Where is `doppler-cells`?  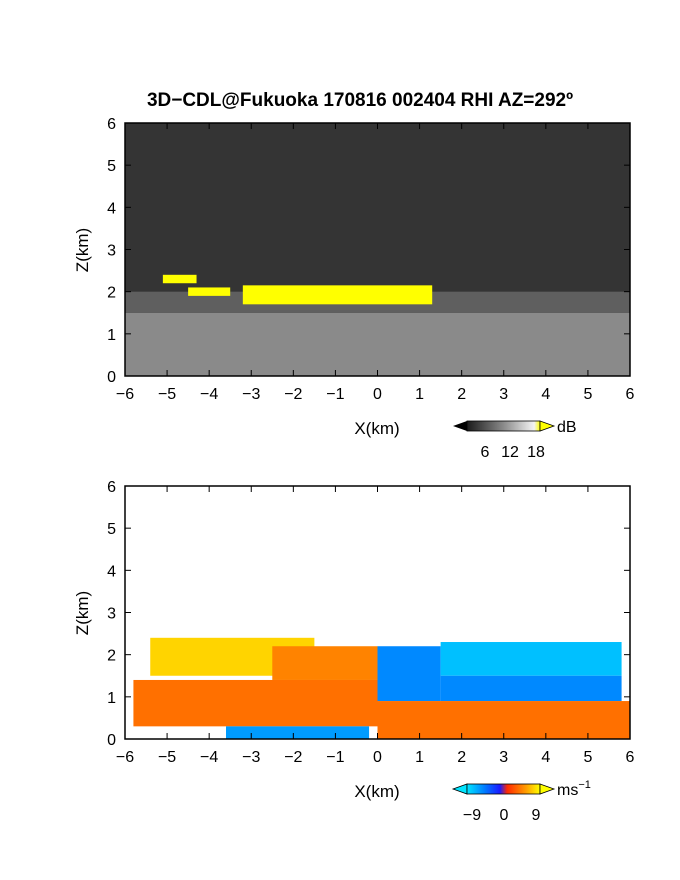 doppler-cells is located at coordinates (381, 688).